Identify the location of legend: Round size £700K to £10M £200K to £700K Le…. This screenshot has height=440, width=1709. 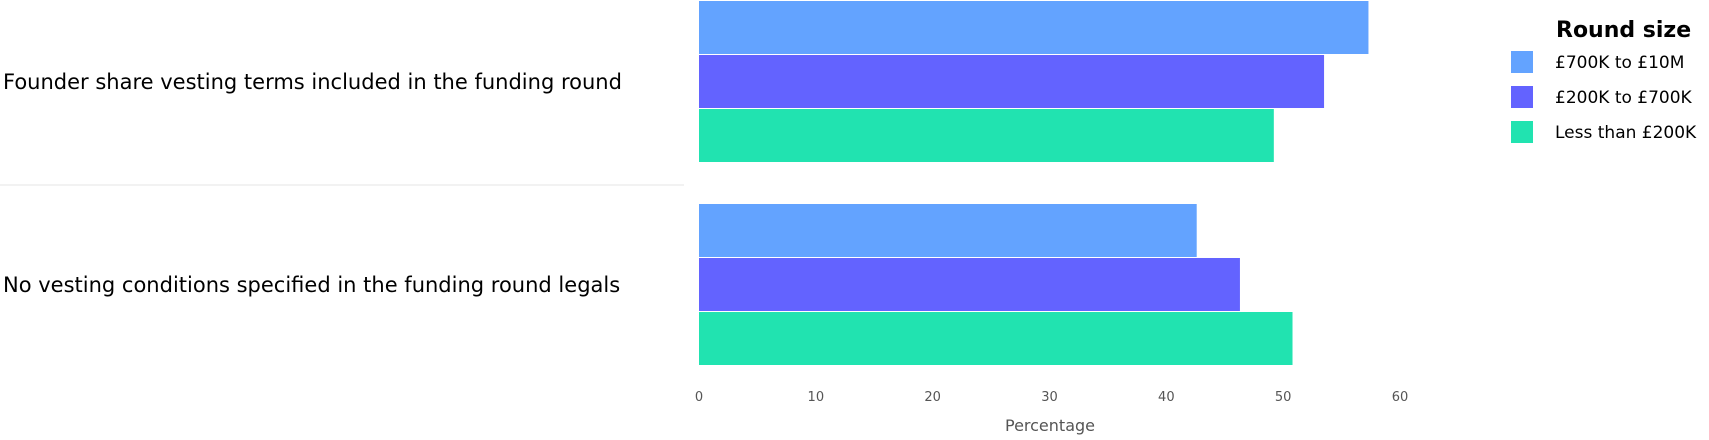
(1604, 80).